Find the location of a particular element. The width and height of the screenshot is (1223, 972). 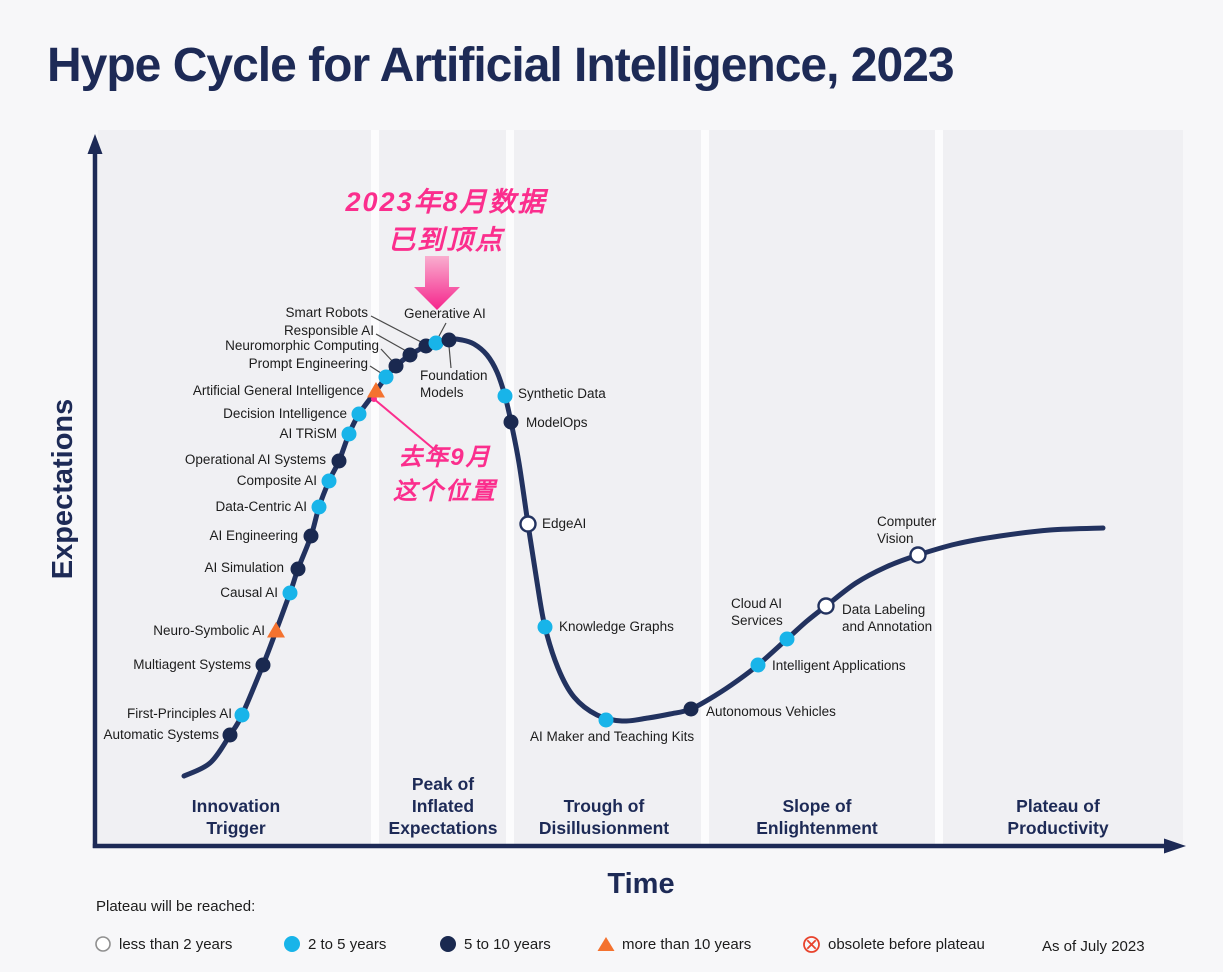

y-axis-label: Expectations is located at coordinates (63, 489).